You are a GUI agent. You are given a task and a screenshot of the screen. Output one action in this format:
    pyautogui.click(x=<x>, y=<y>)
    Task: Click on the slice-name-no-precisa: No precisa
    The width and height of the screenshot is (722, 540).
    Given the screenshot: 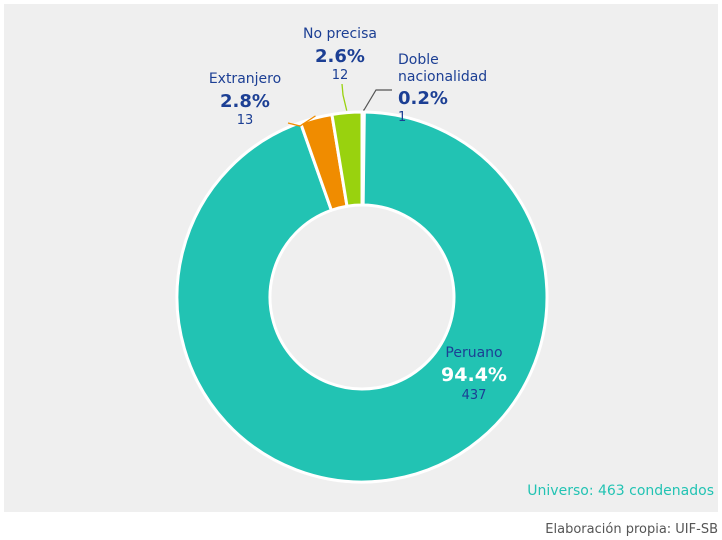 What is the action you would take?
    pyautogui.click(x=340, y=34)
    